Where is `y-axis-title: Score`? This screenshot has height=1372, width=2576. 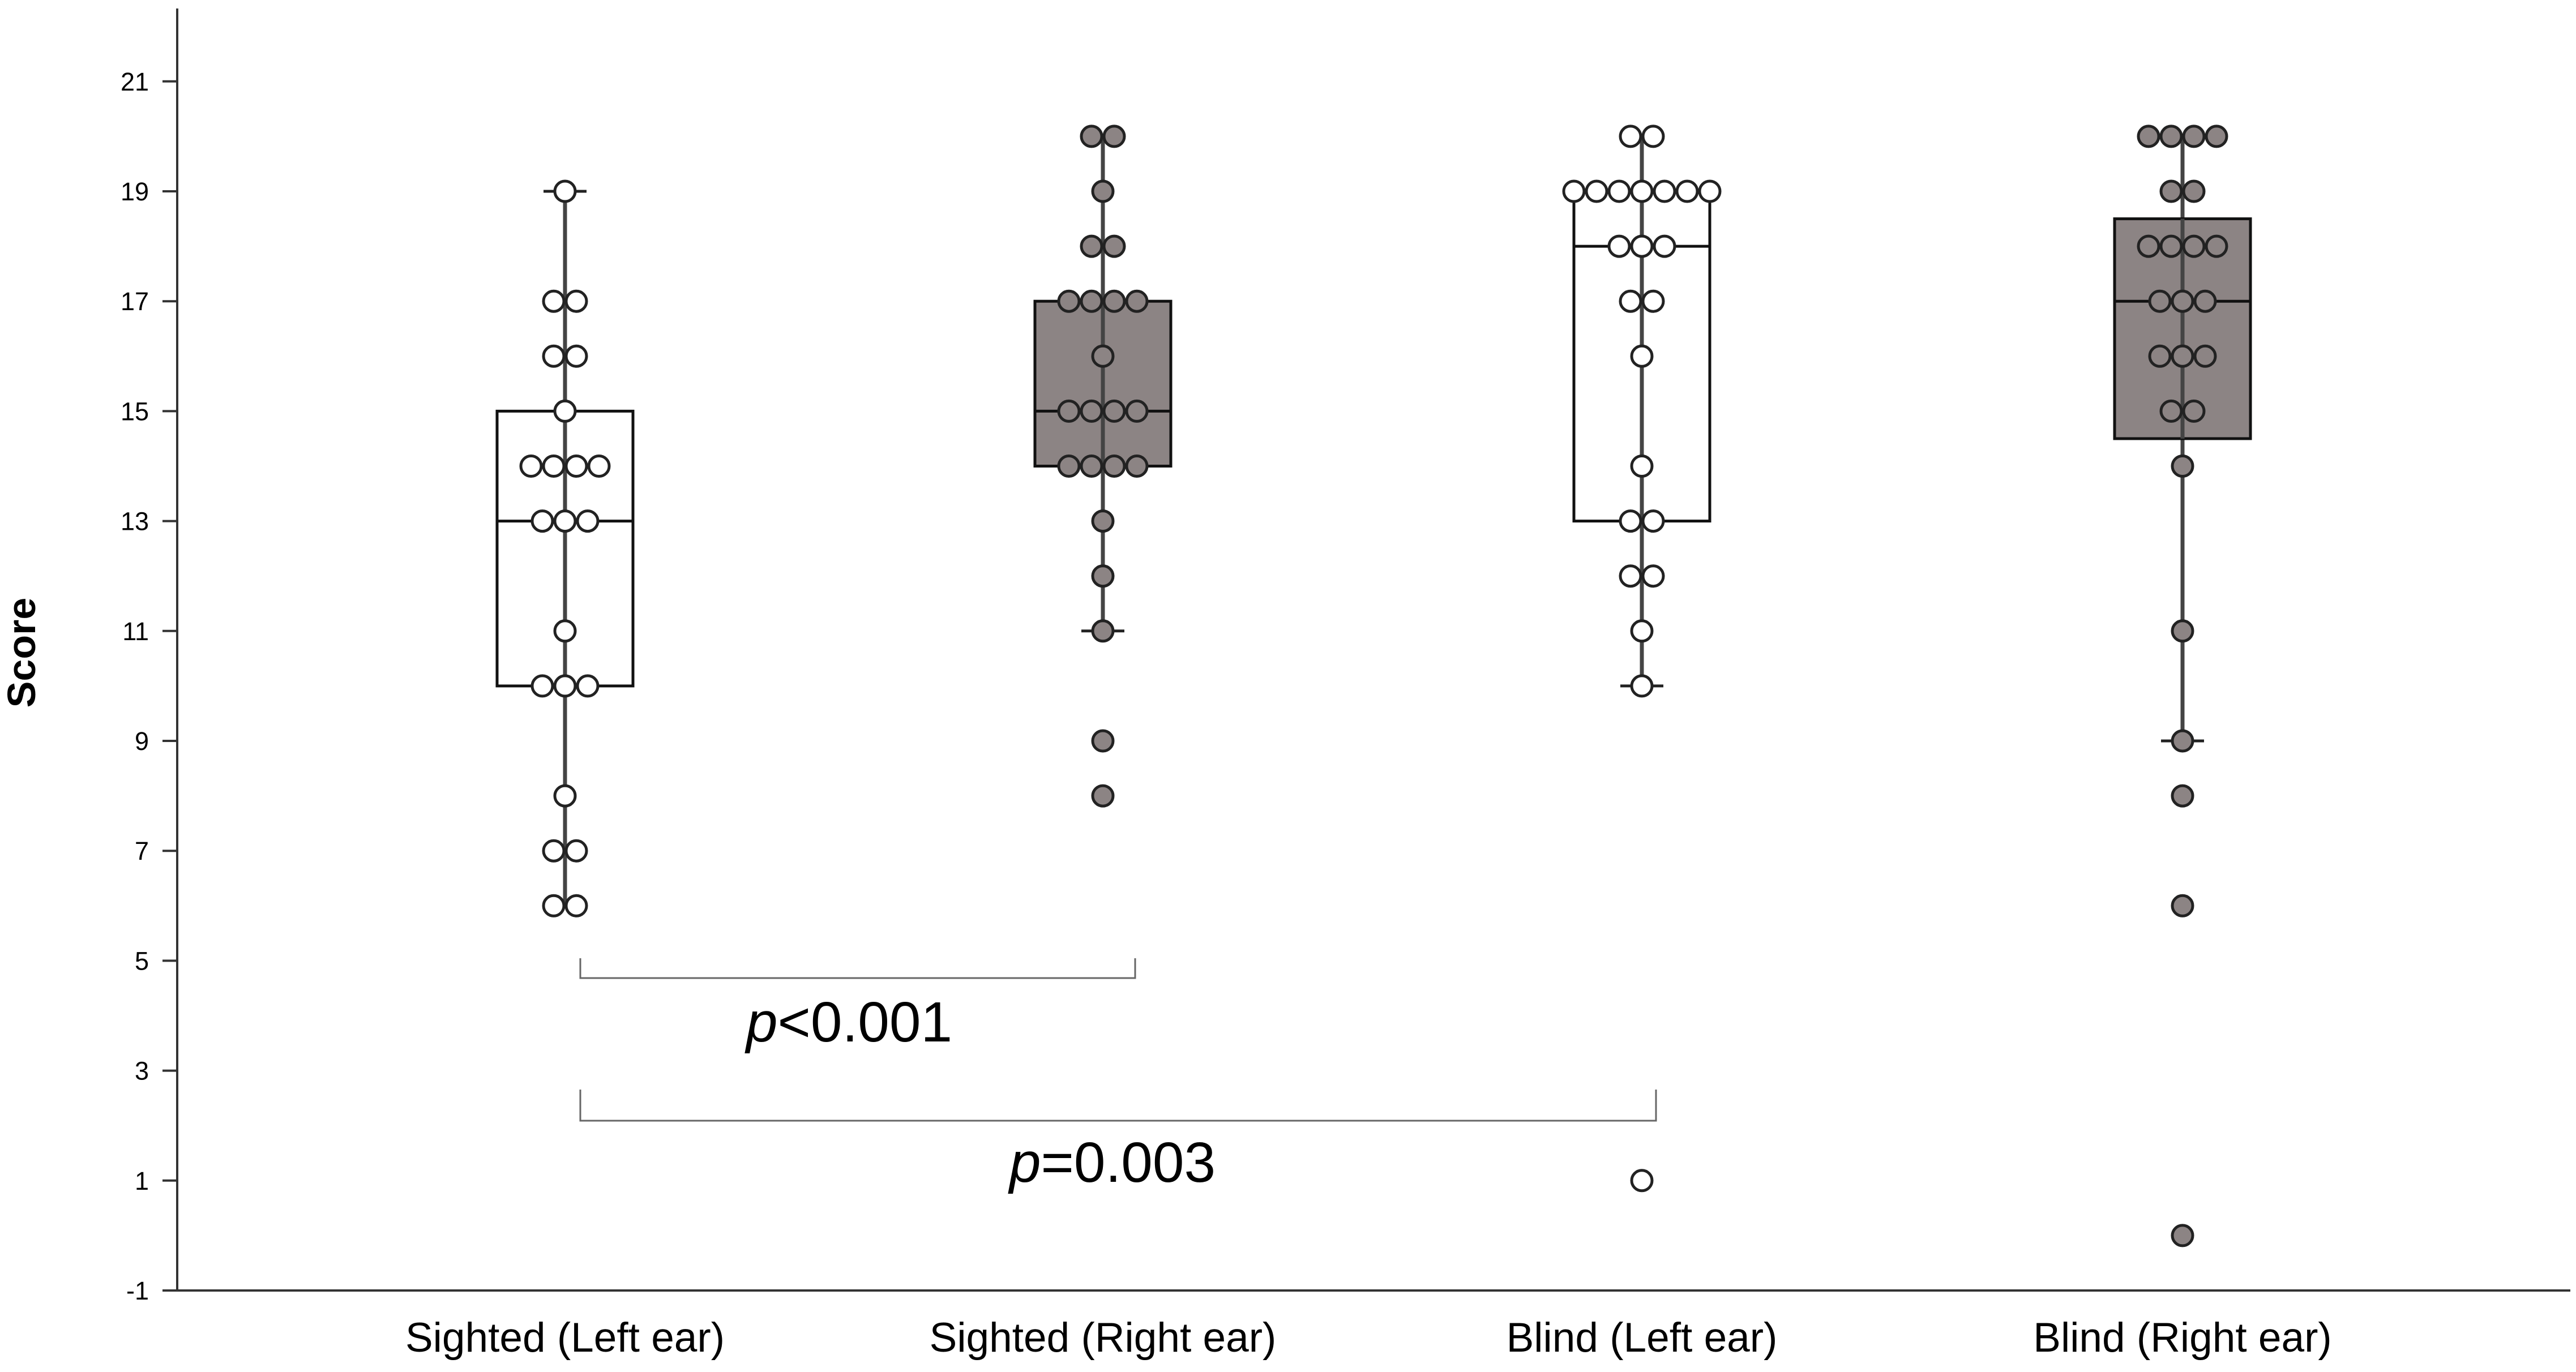
y-axis-title: Score is located at coordinates (22, 653).